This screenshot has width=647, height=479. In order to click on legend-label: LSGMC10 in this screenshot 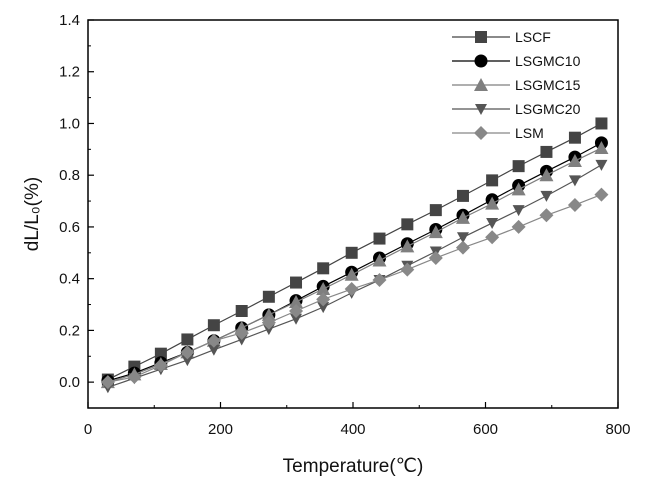, I will do `click(548, 61)`.